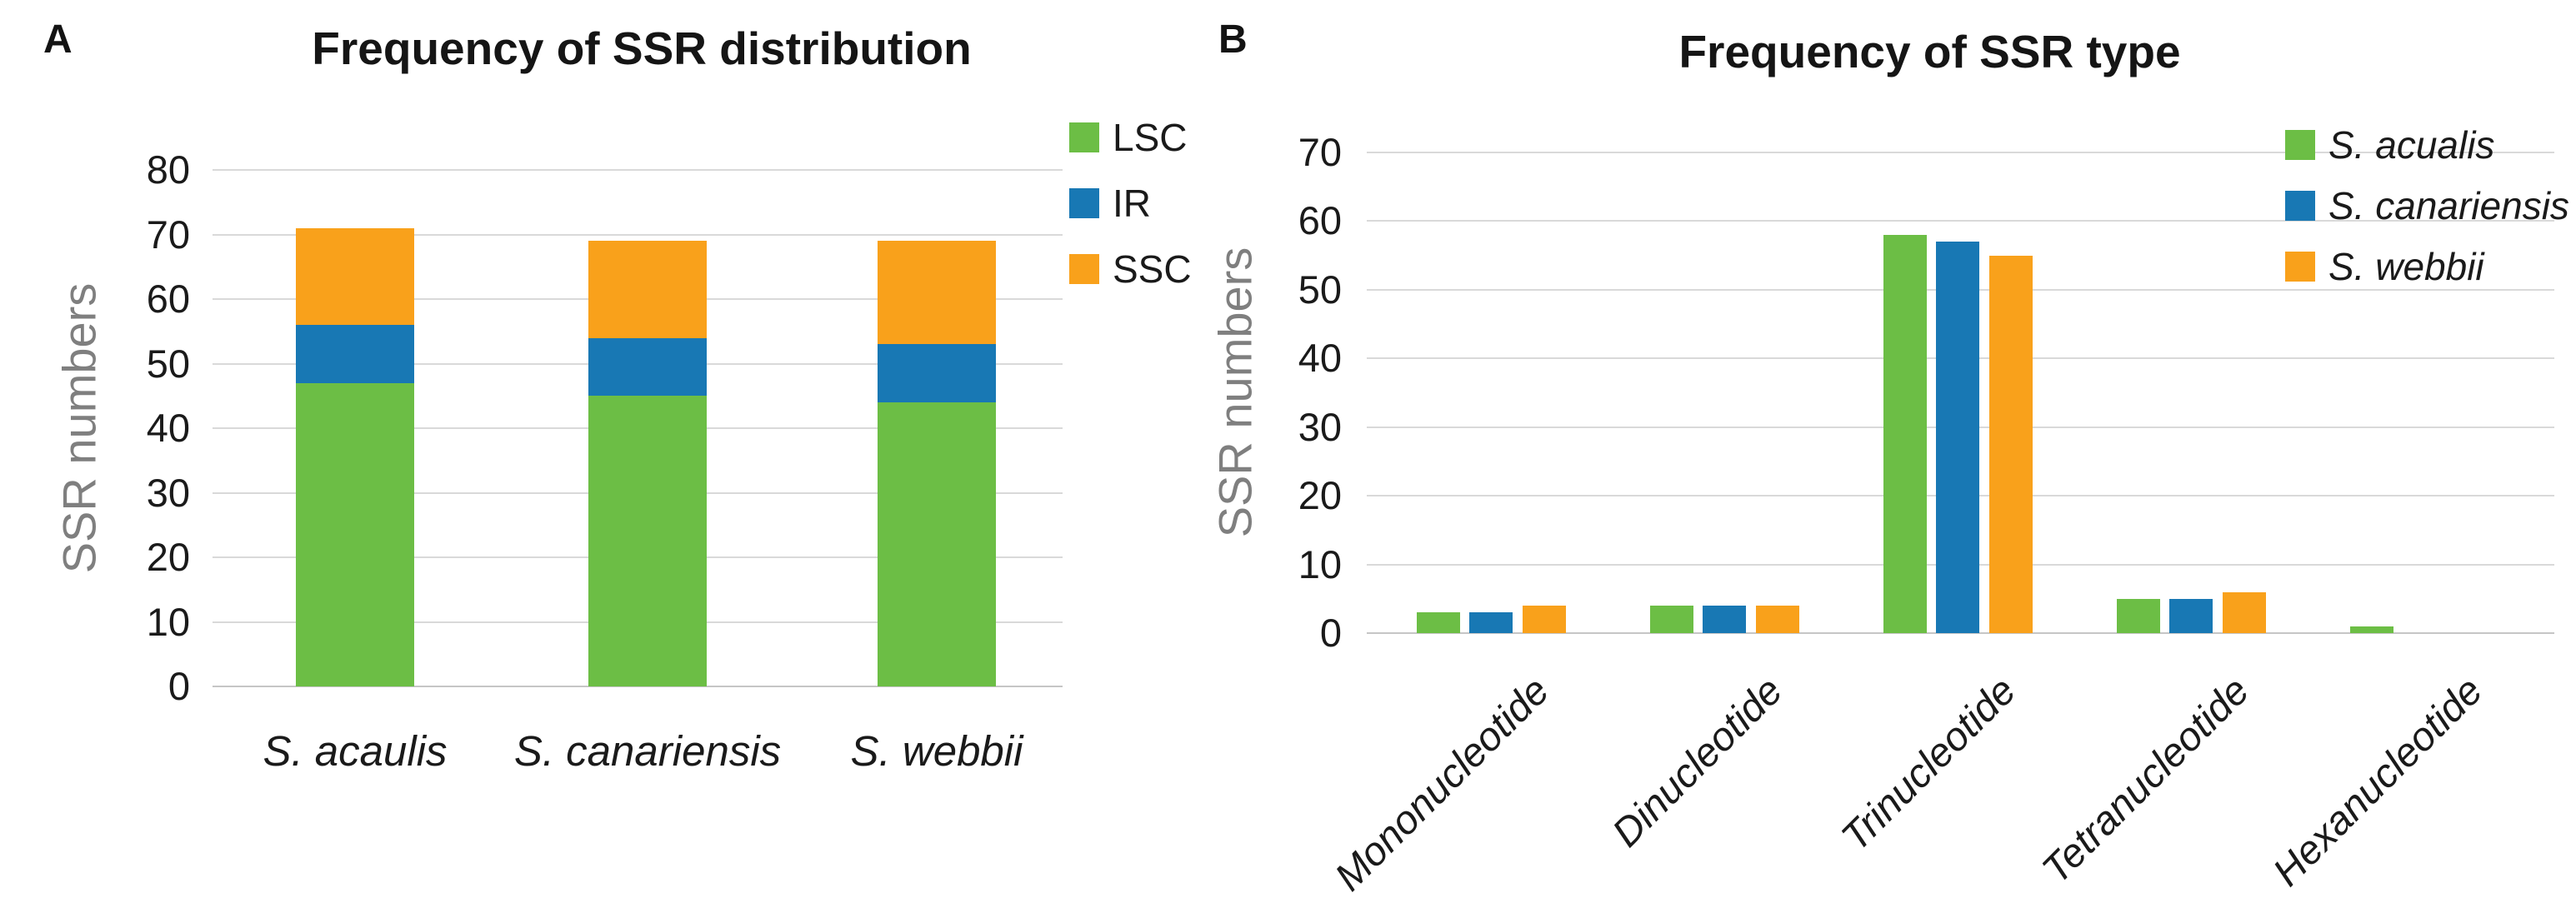 The height and width of the screenshot is (918, 2576). I want to click on s-webbii-legend-label: S. webbii, so click(2406, 266).